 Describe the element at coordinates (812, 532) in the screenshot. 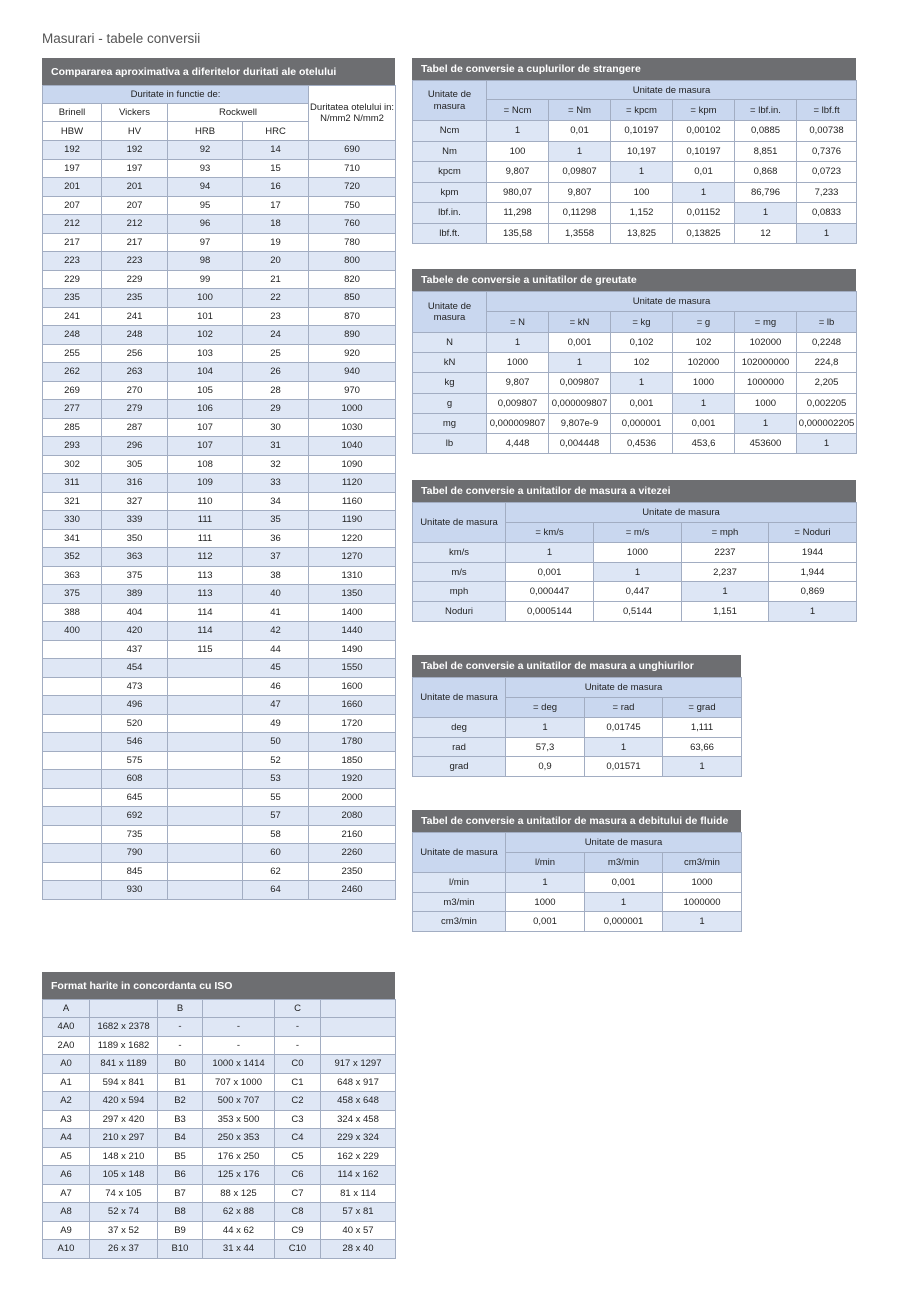

I see `column-header: = Noduri` at that location.